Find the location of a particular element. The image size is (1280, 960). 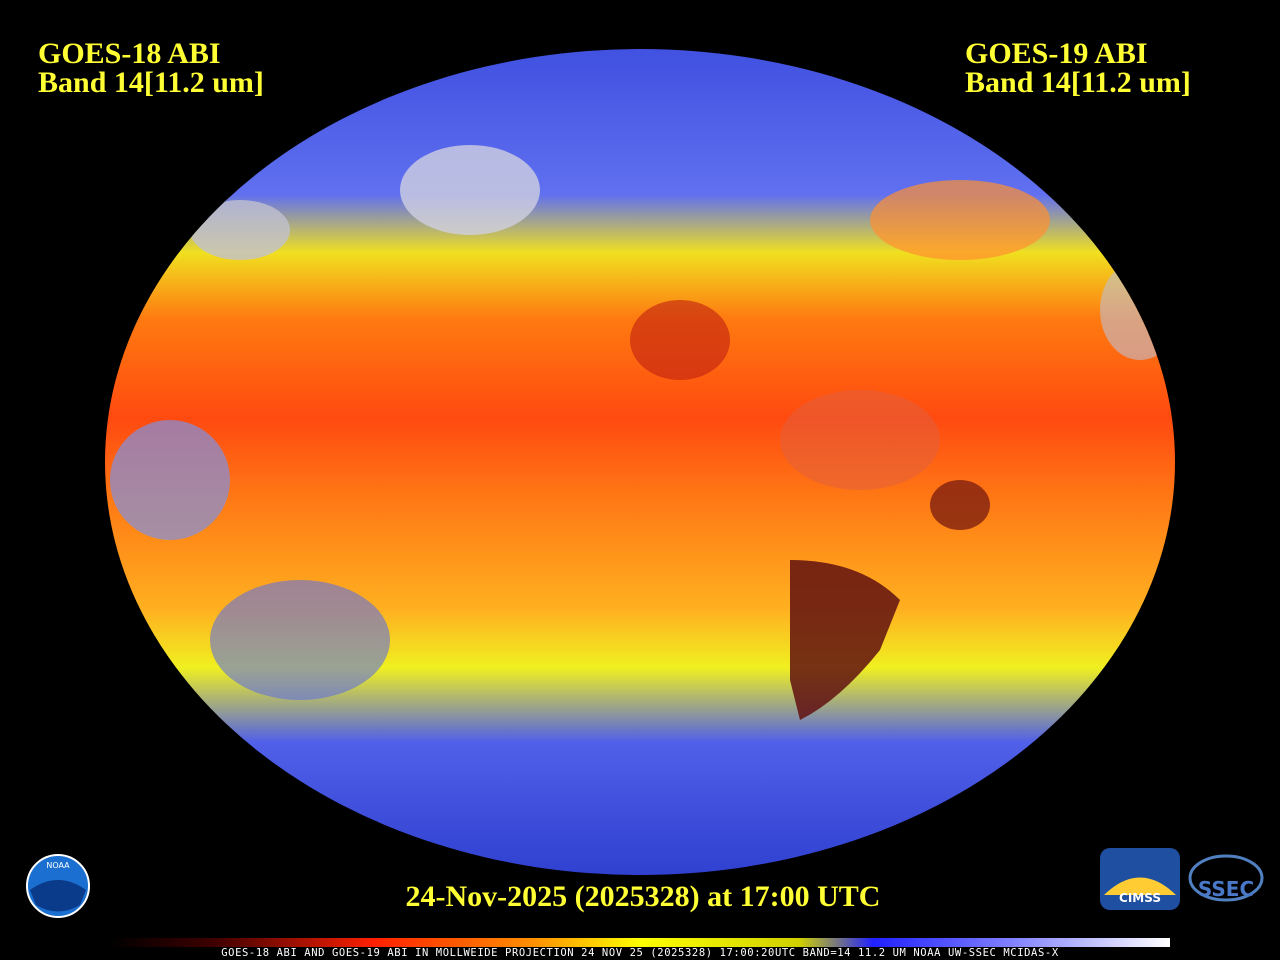

right-subtitle: Band 14[11.2 um] is located at coordinates (1078, 82).